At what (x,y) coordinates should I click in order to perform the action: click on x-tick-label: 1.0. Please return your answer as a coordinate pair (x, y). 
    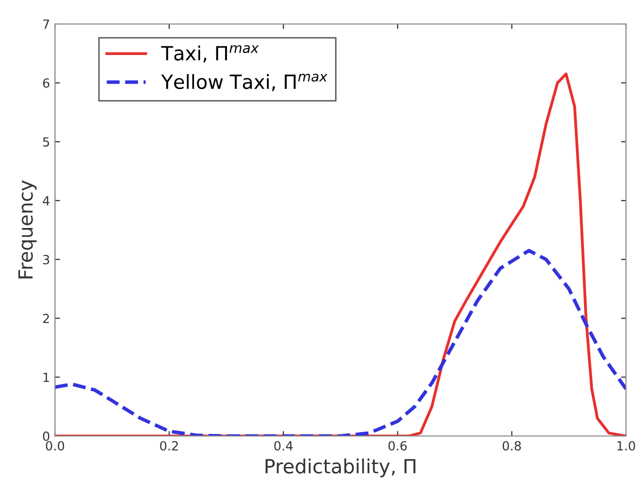
    Looking at the image, I should click on (626, 446).